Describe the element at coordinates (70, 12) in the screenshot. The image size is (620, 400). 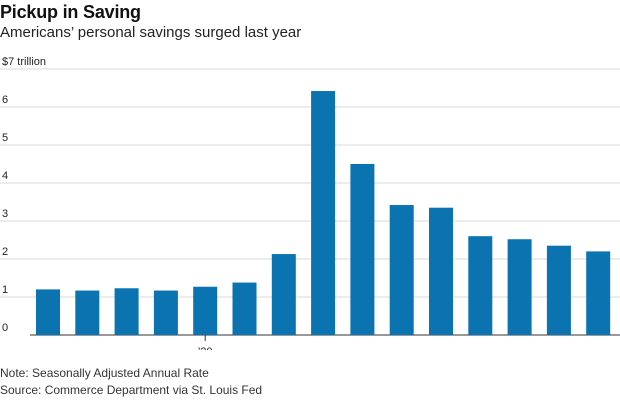
I see `chart-title: Pickup in Saving` at that location.